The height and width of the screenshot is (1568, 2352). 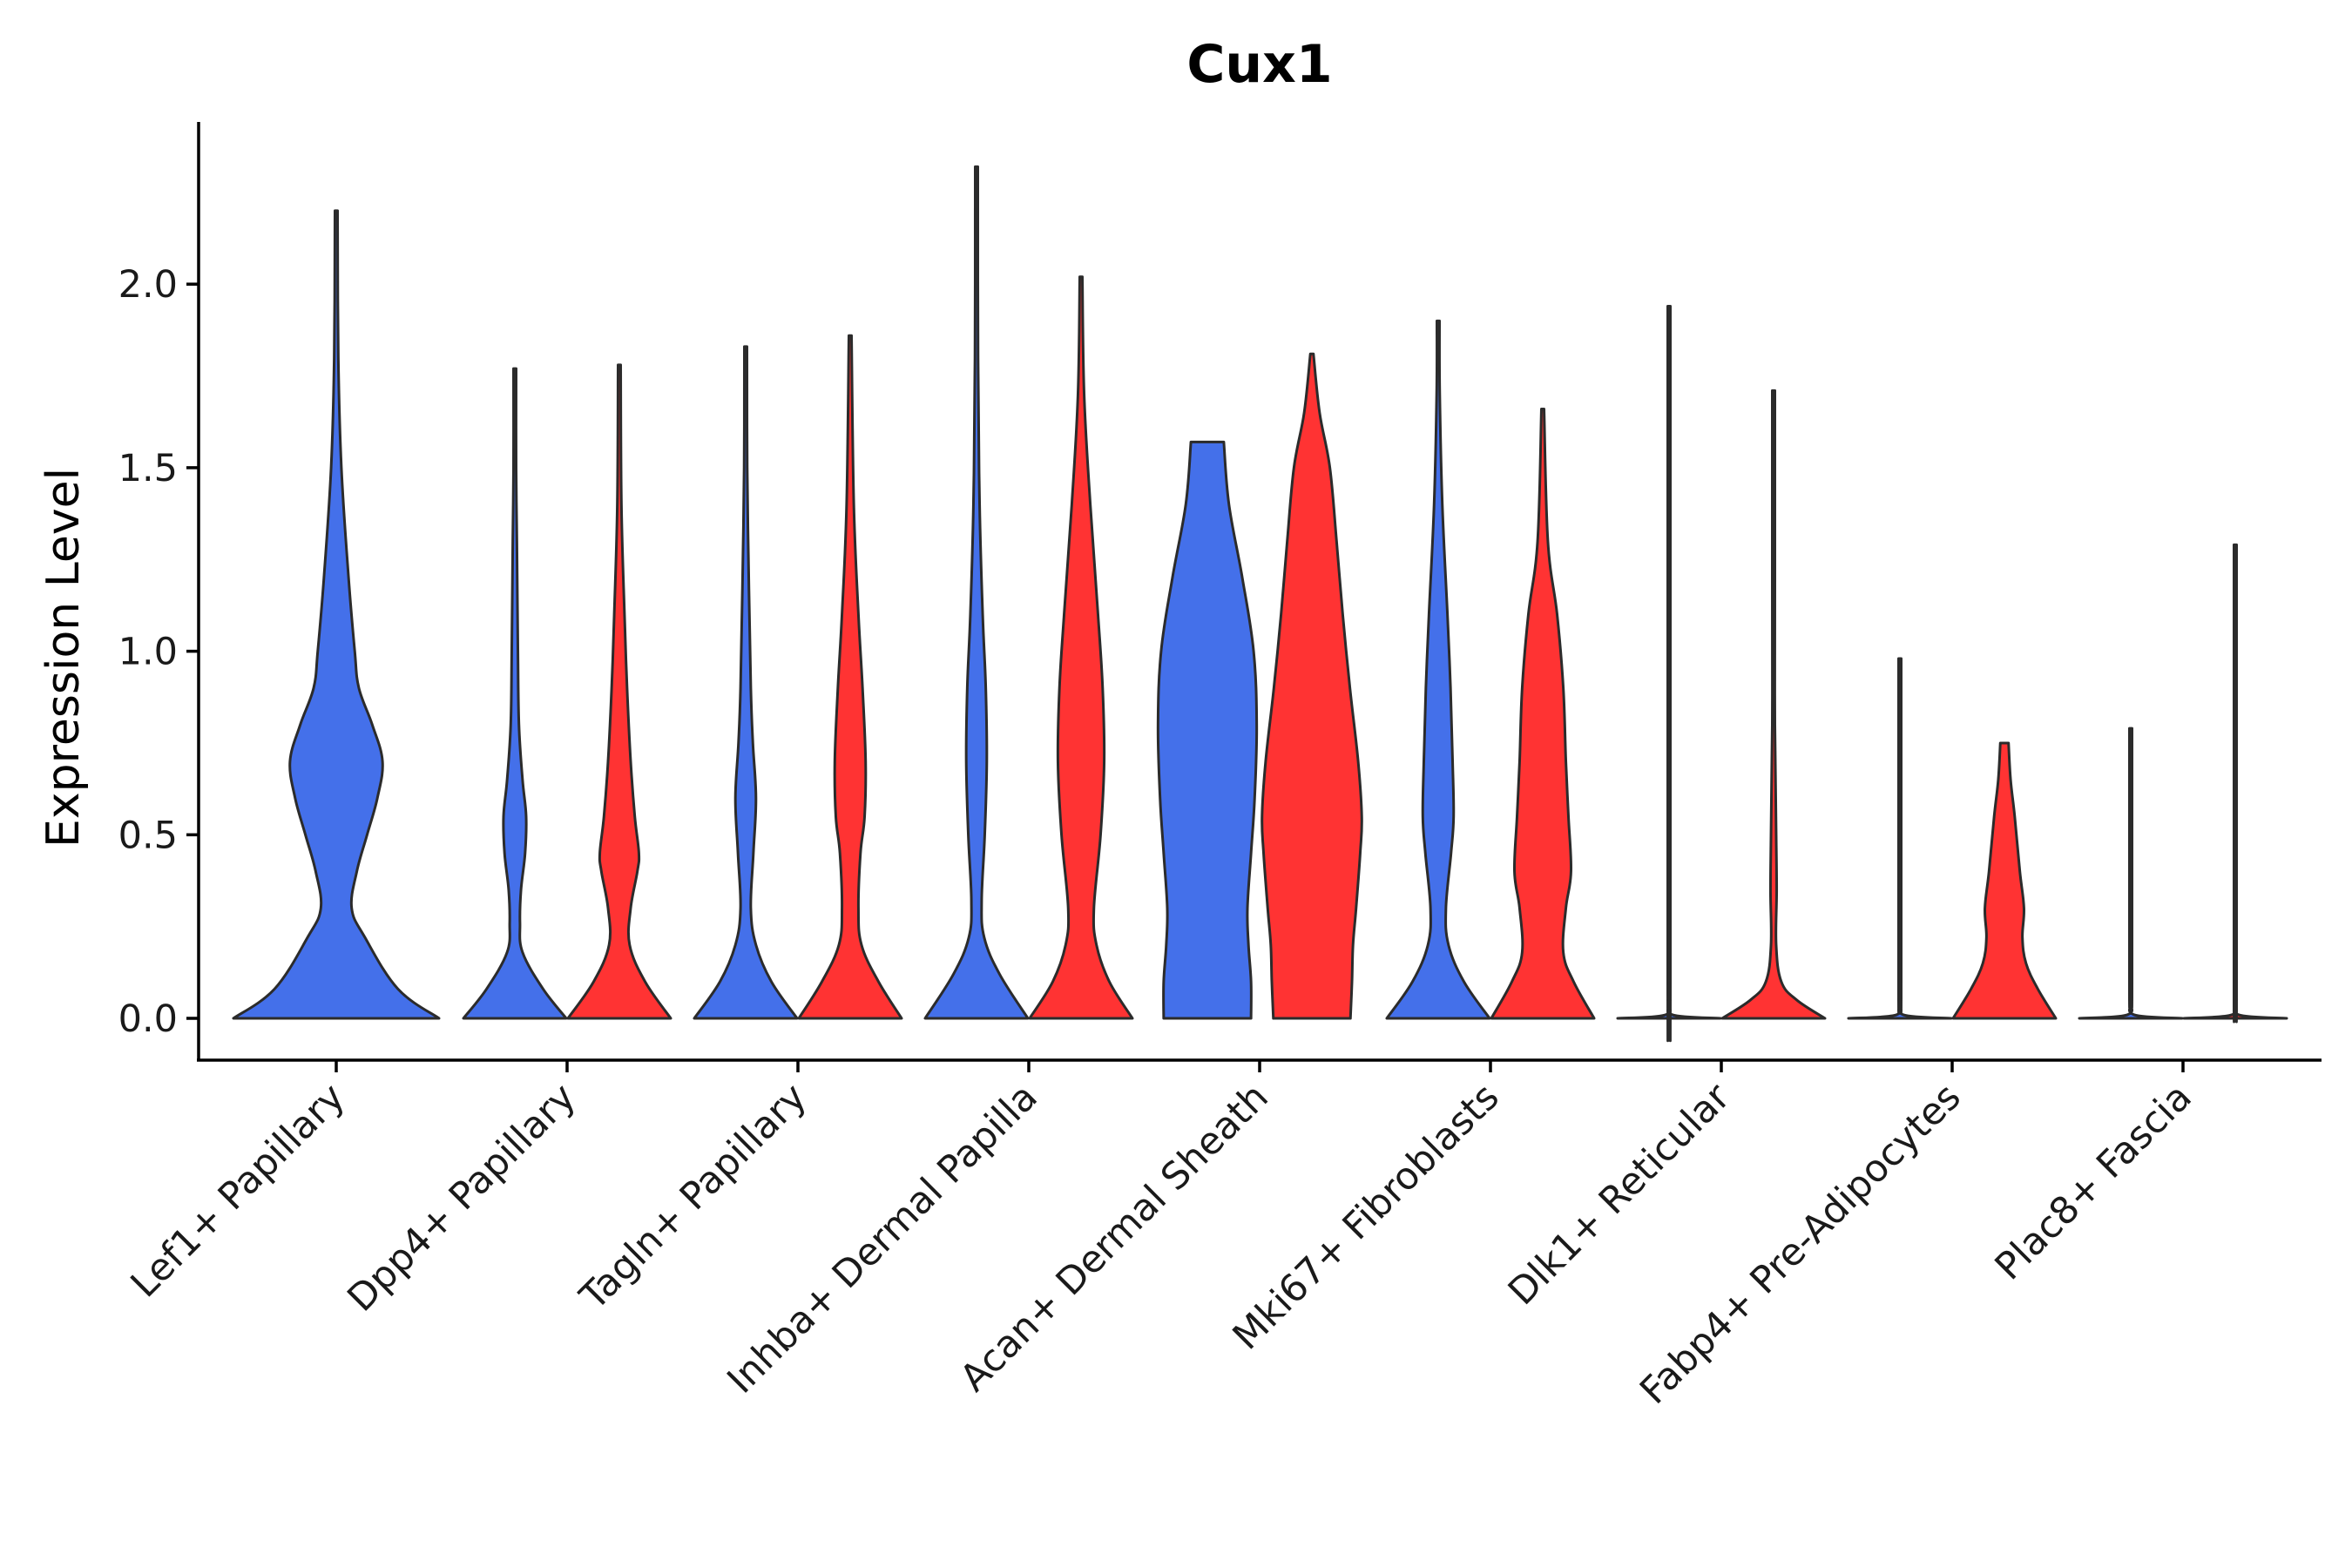 What do you see at coordinates (619, 692) in the screenshot?
I see `violin-series_b-dpp4-papillary` at bounding box center [619, 692].